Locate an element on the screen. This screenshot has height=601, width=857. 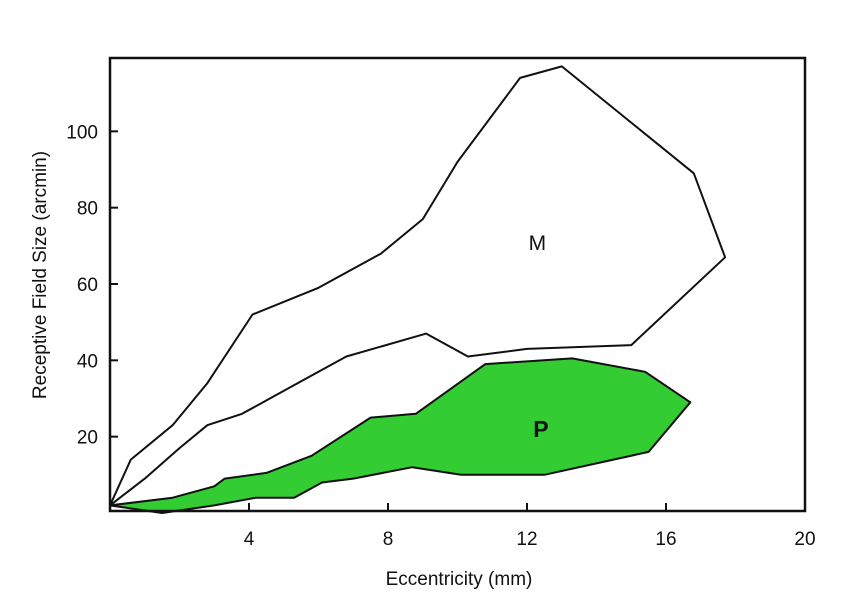
x-tick-label: 12 is located at coordinates (526, 539).